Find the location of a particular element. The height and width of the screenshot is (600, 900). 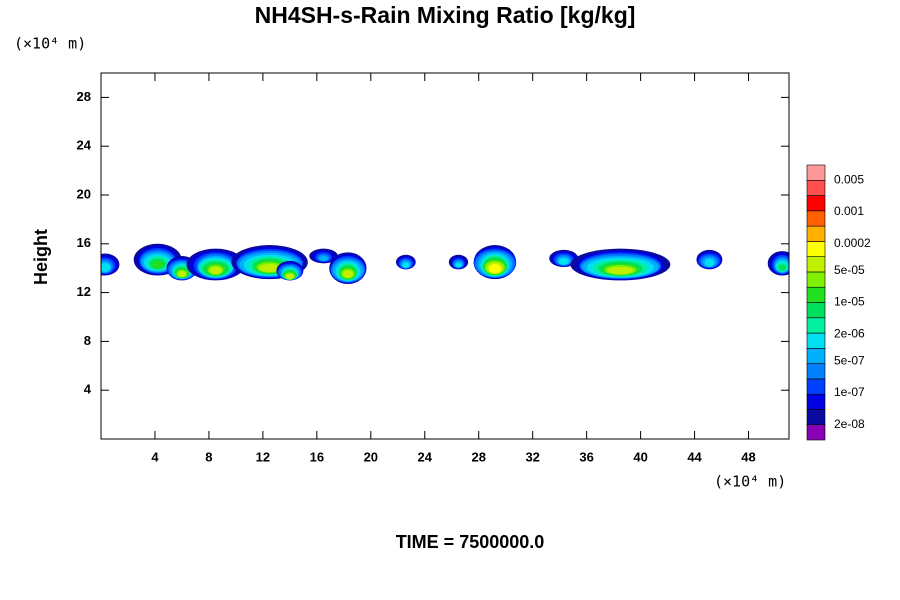

y-tick-label: 24 is located at coordinates (84, 145).